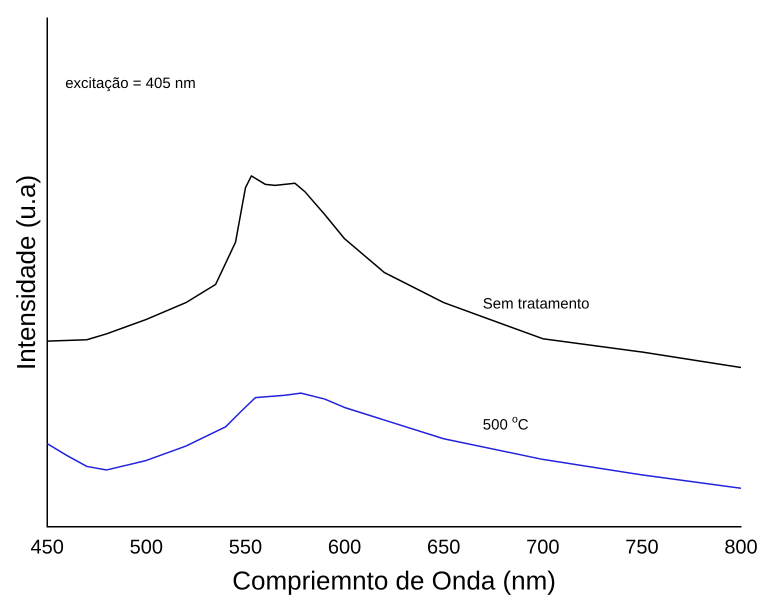 The height and width of the screenshot is (610, 769). What do you see at coordinates (47, 547) in the screenshot?
I see `x-tick-label: 450` at bounding box center [47, 547].